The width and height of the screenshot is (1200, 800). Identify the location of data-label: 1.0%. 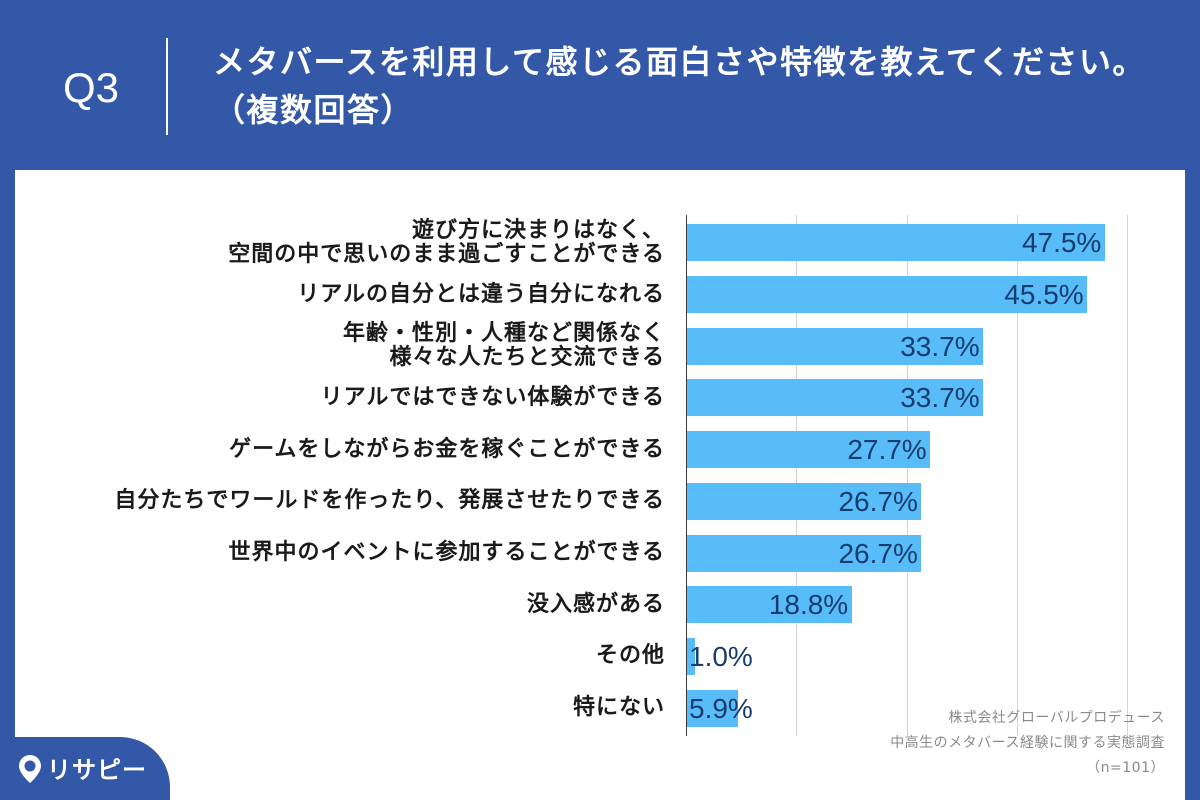
(721, 656).